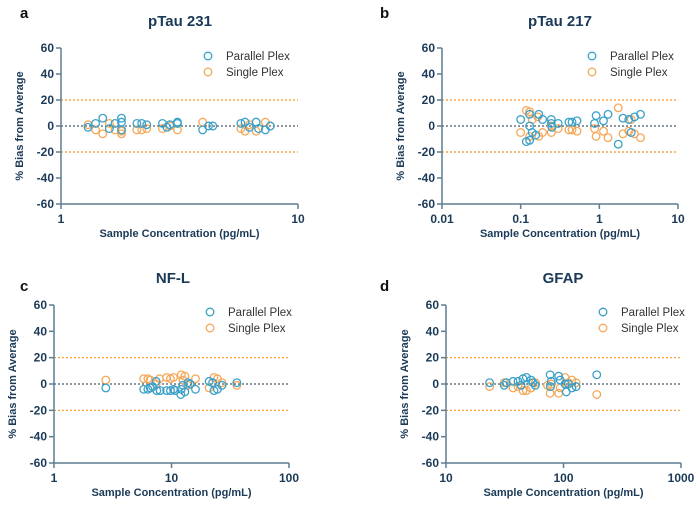 This screenshot has width=700, height=514. I want to click on chart-title: pTau 217, so click(560, 21).